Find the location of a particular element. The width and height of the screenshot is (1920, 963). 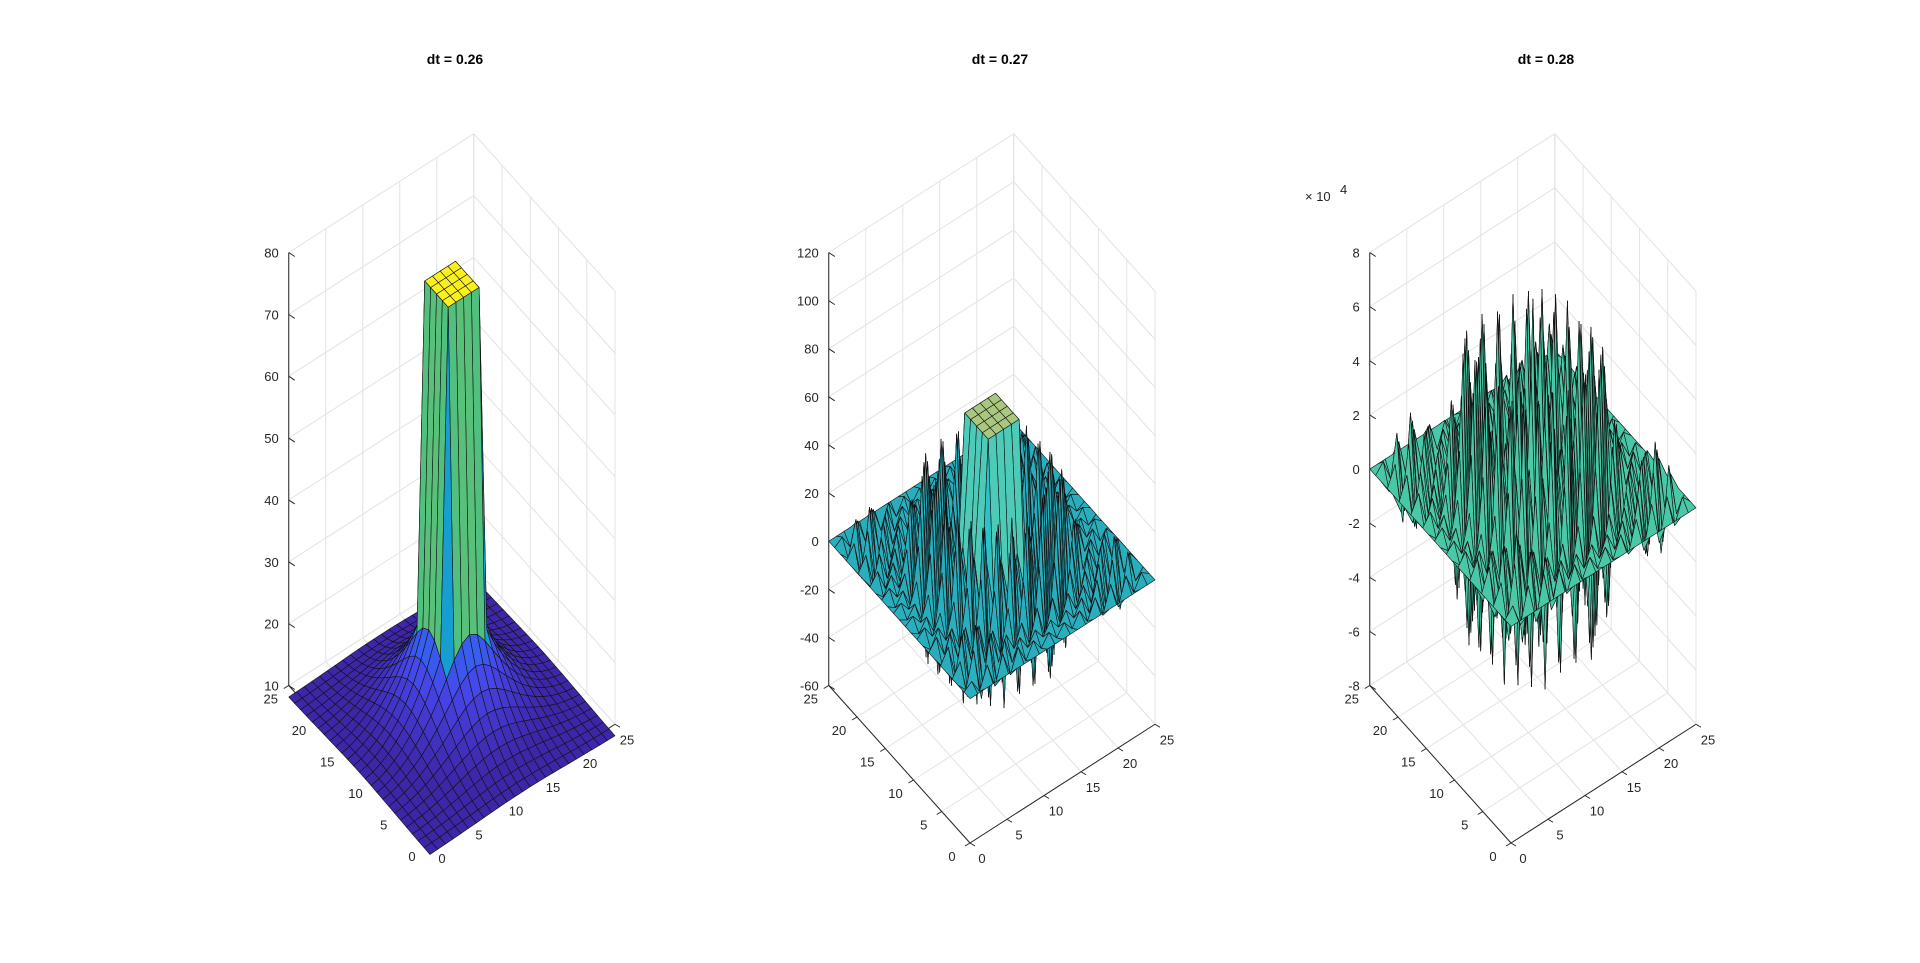

z-tick-label: 6 is located at coordinates (1356, 307).